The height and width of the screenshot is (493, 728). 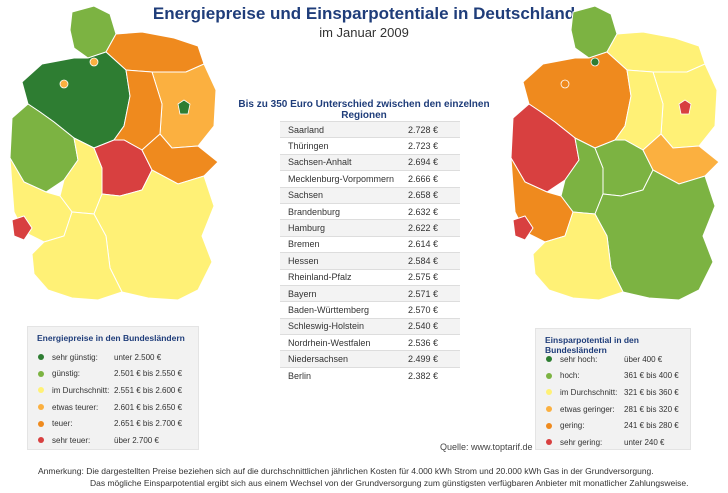 I want to click on legend-item: etwas geringer: 281 € bis 320 €, so click(x=613, y=409).